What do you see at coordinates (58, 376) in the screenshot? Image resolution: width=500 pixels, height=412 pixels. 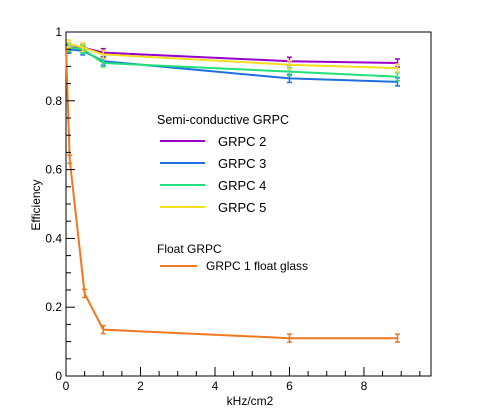 I see `y-tick-label: 0` at bounding box center [58, 376].